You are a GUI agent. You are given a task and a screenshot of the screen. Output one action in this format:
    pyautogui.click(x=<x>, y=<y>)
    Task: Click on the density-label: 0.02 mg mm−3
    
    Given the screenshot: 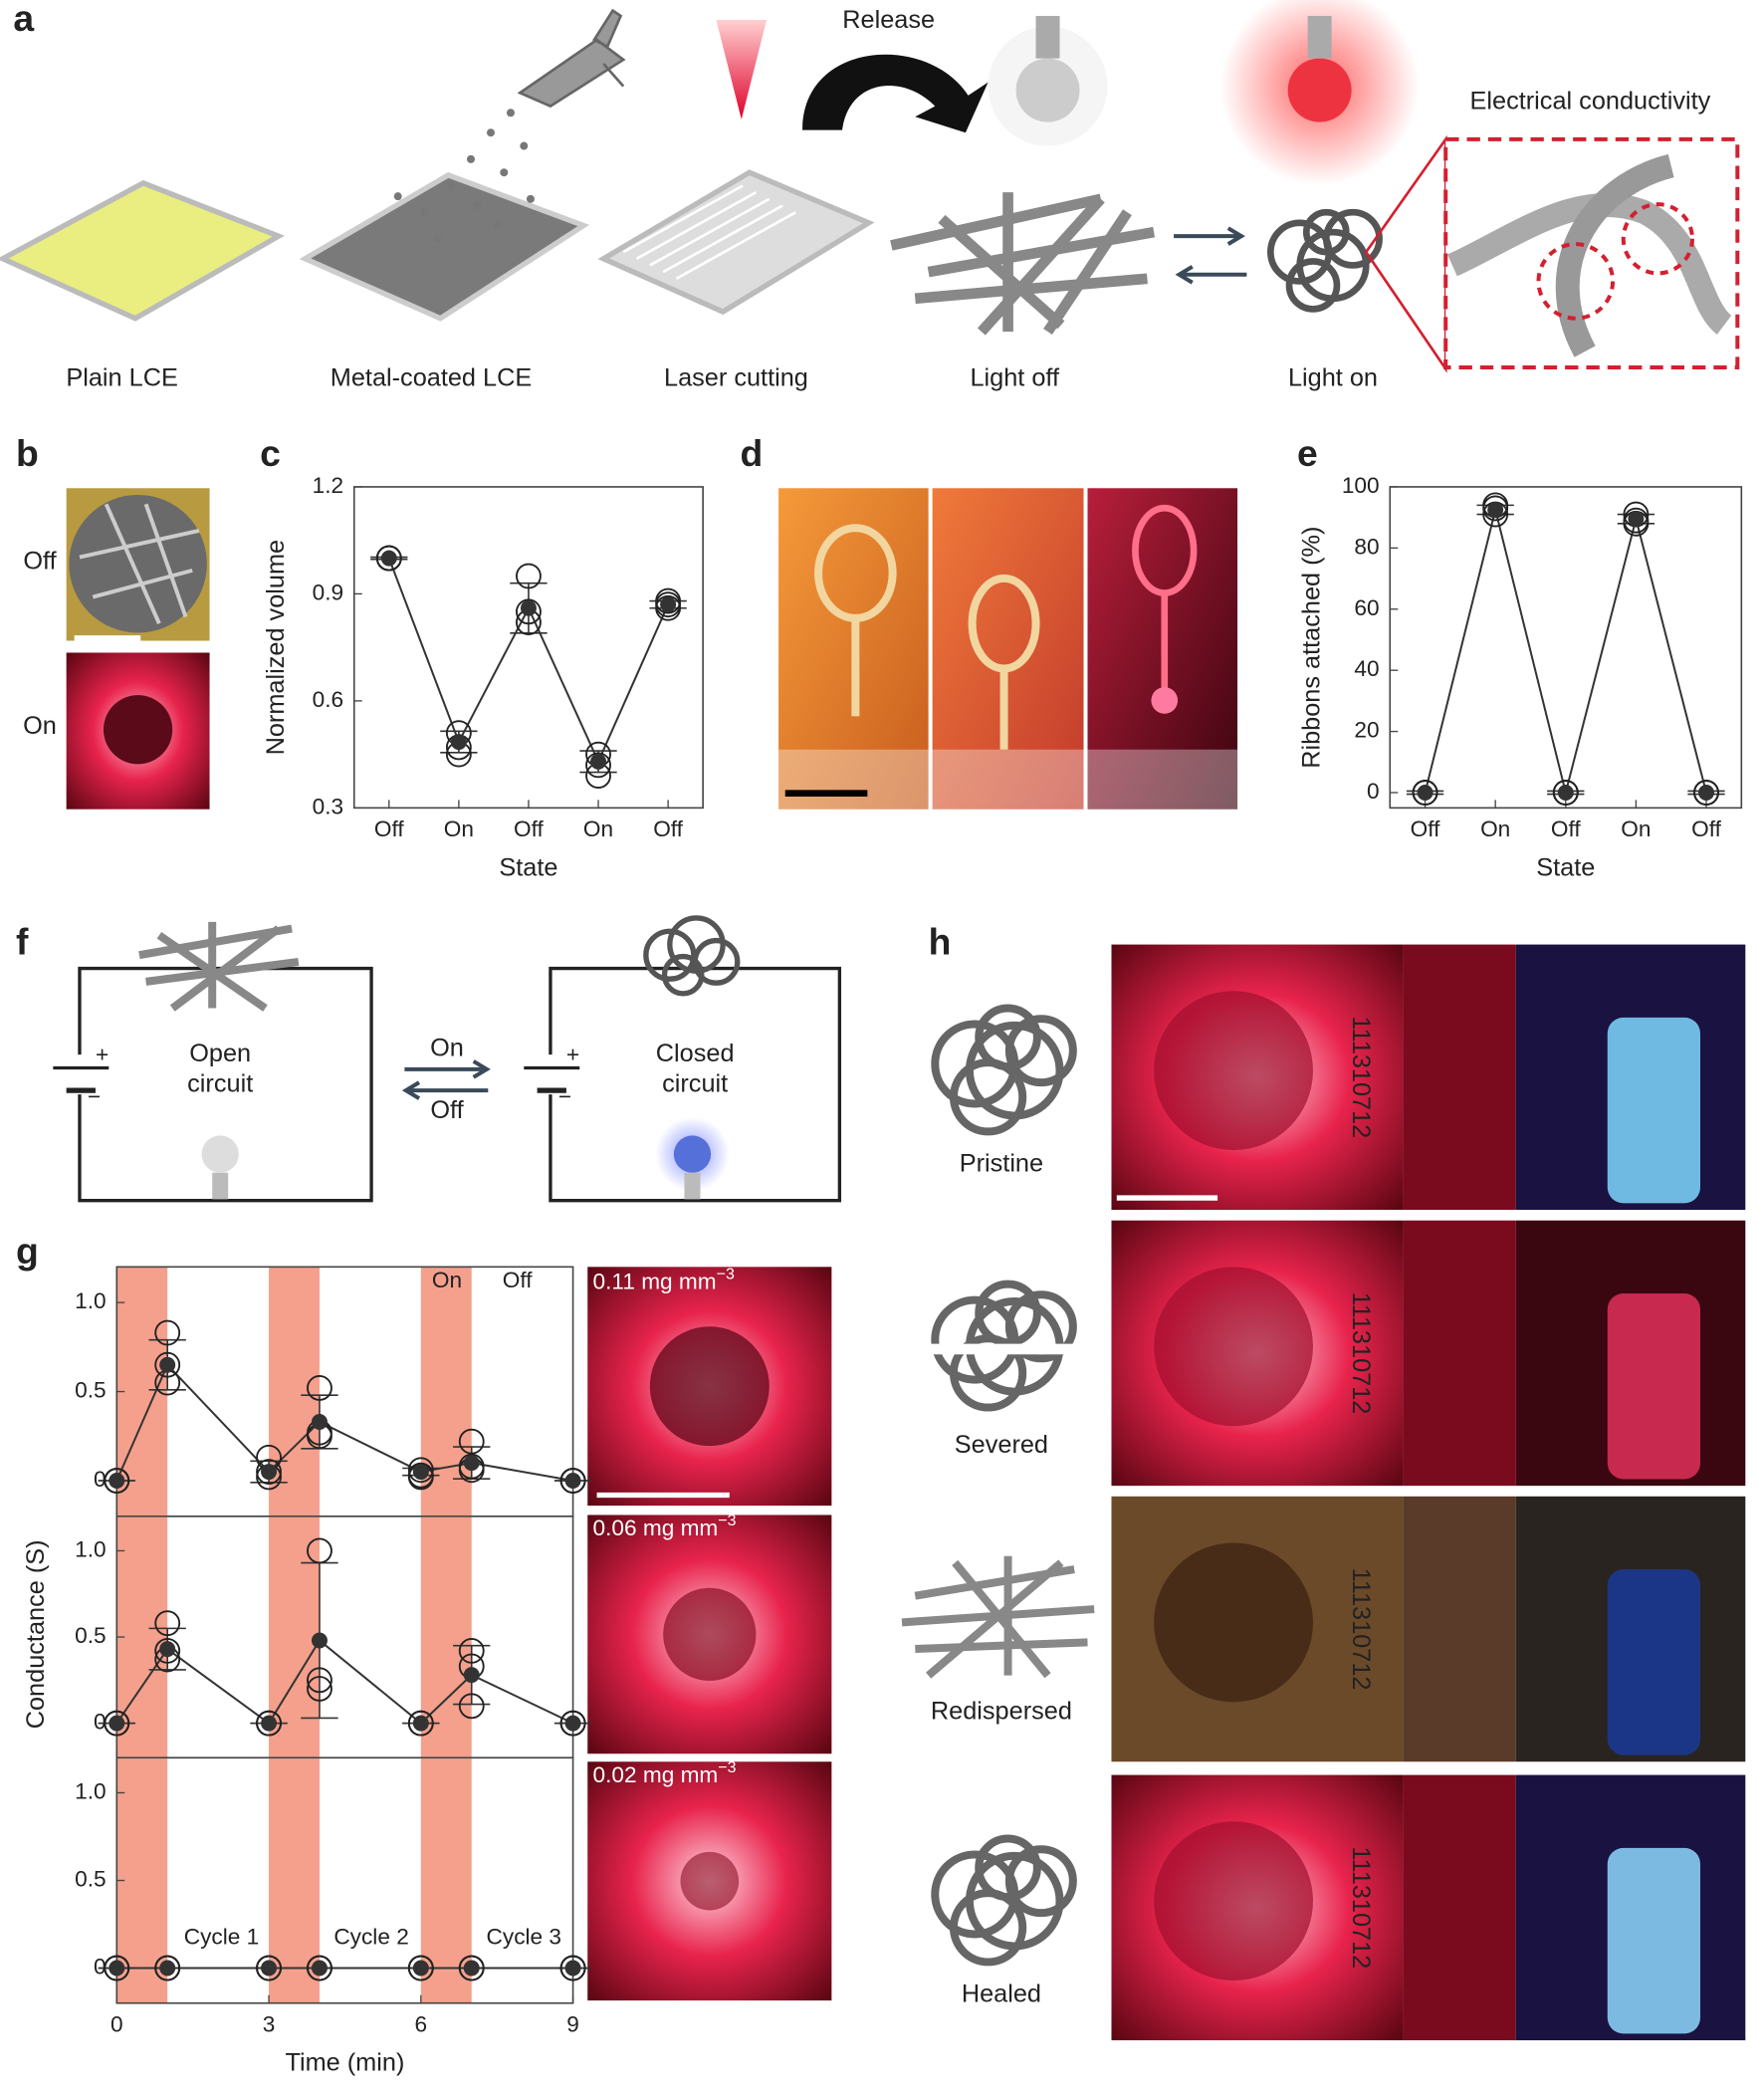 What is the action you would take?
    pyautogui.click(x=665, y=1773)
    